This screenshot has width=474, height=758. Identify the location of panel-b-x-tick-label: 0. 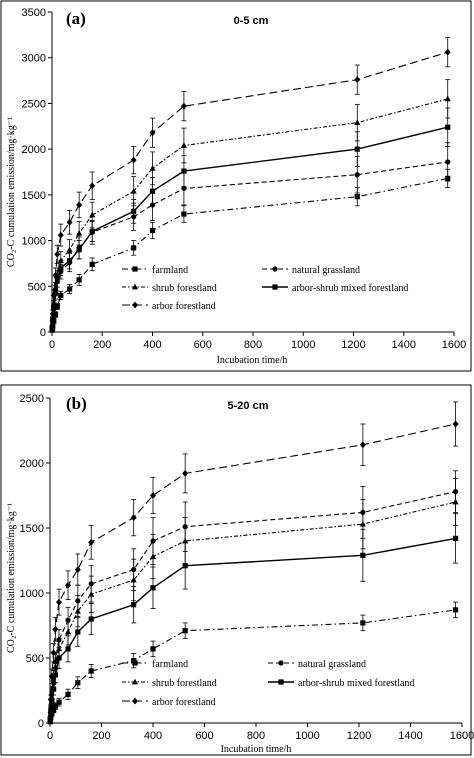
(50, 736).